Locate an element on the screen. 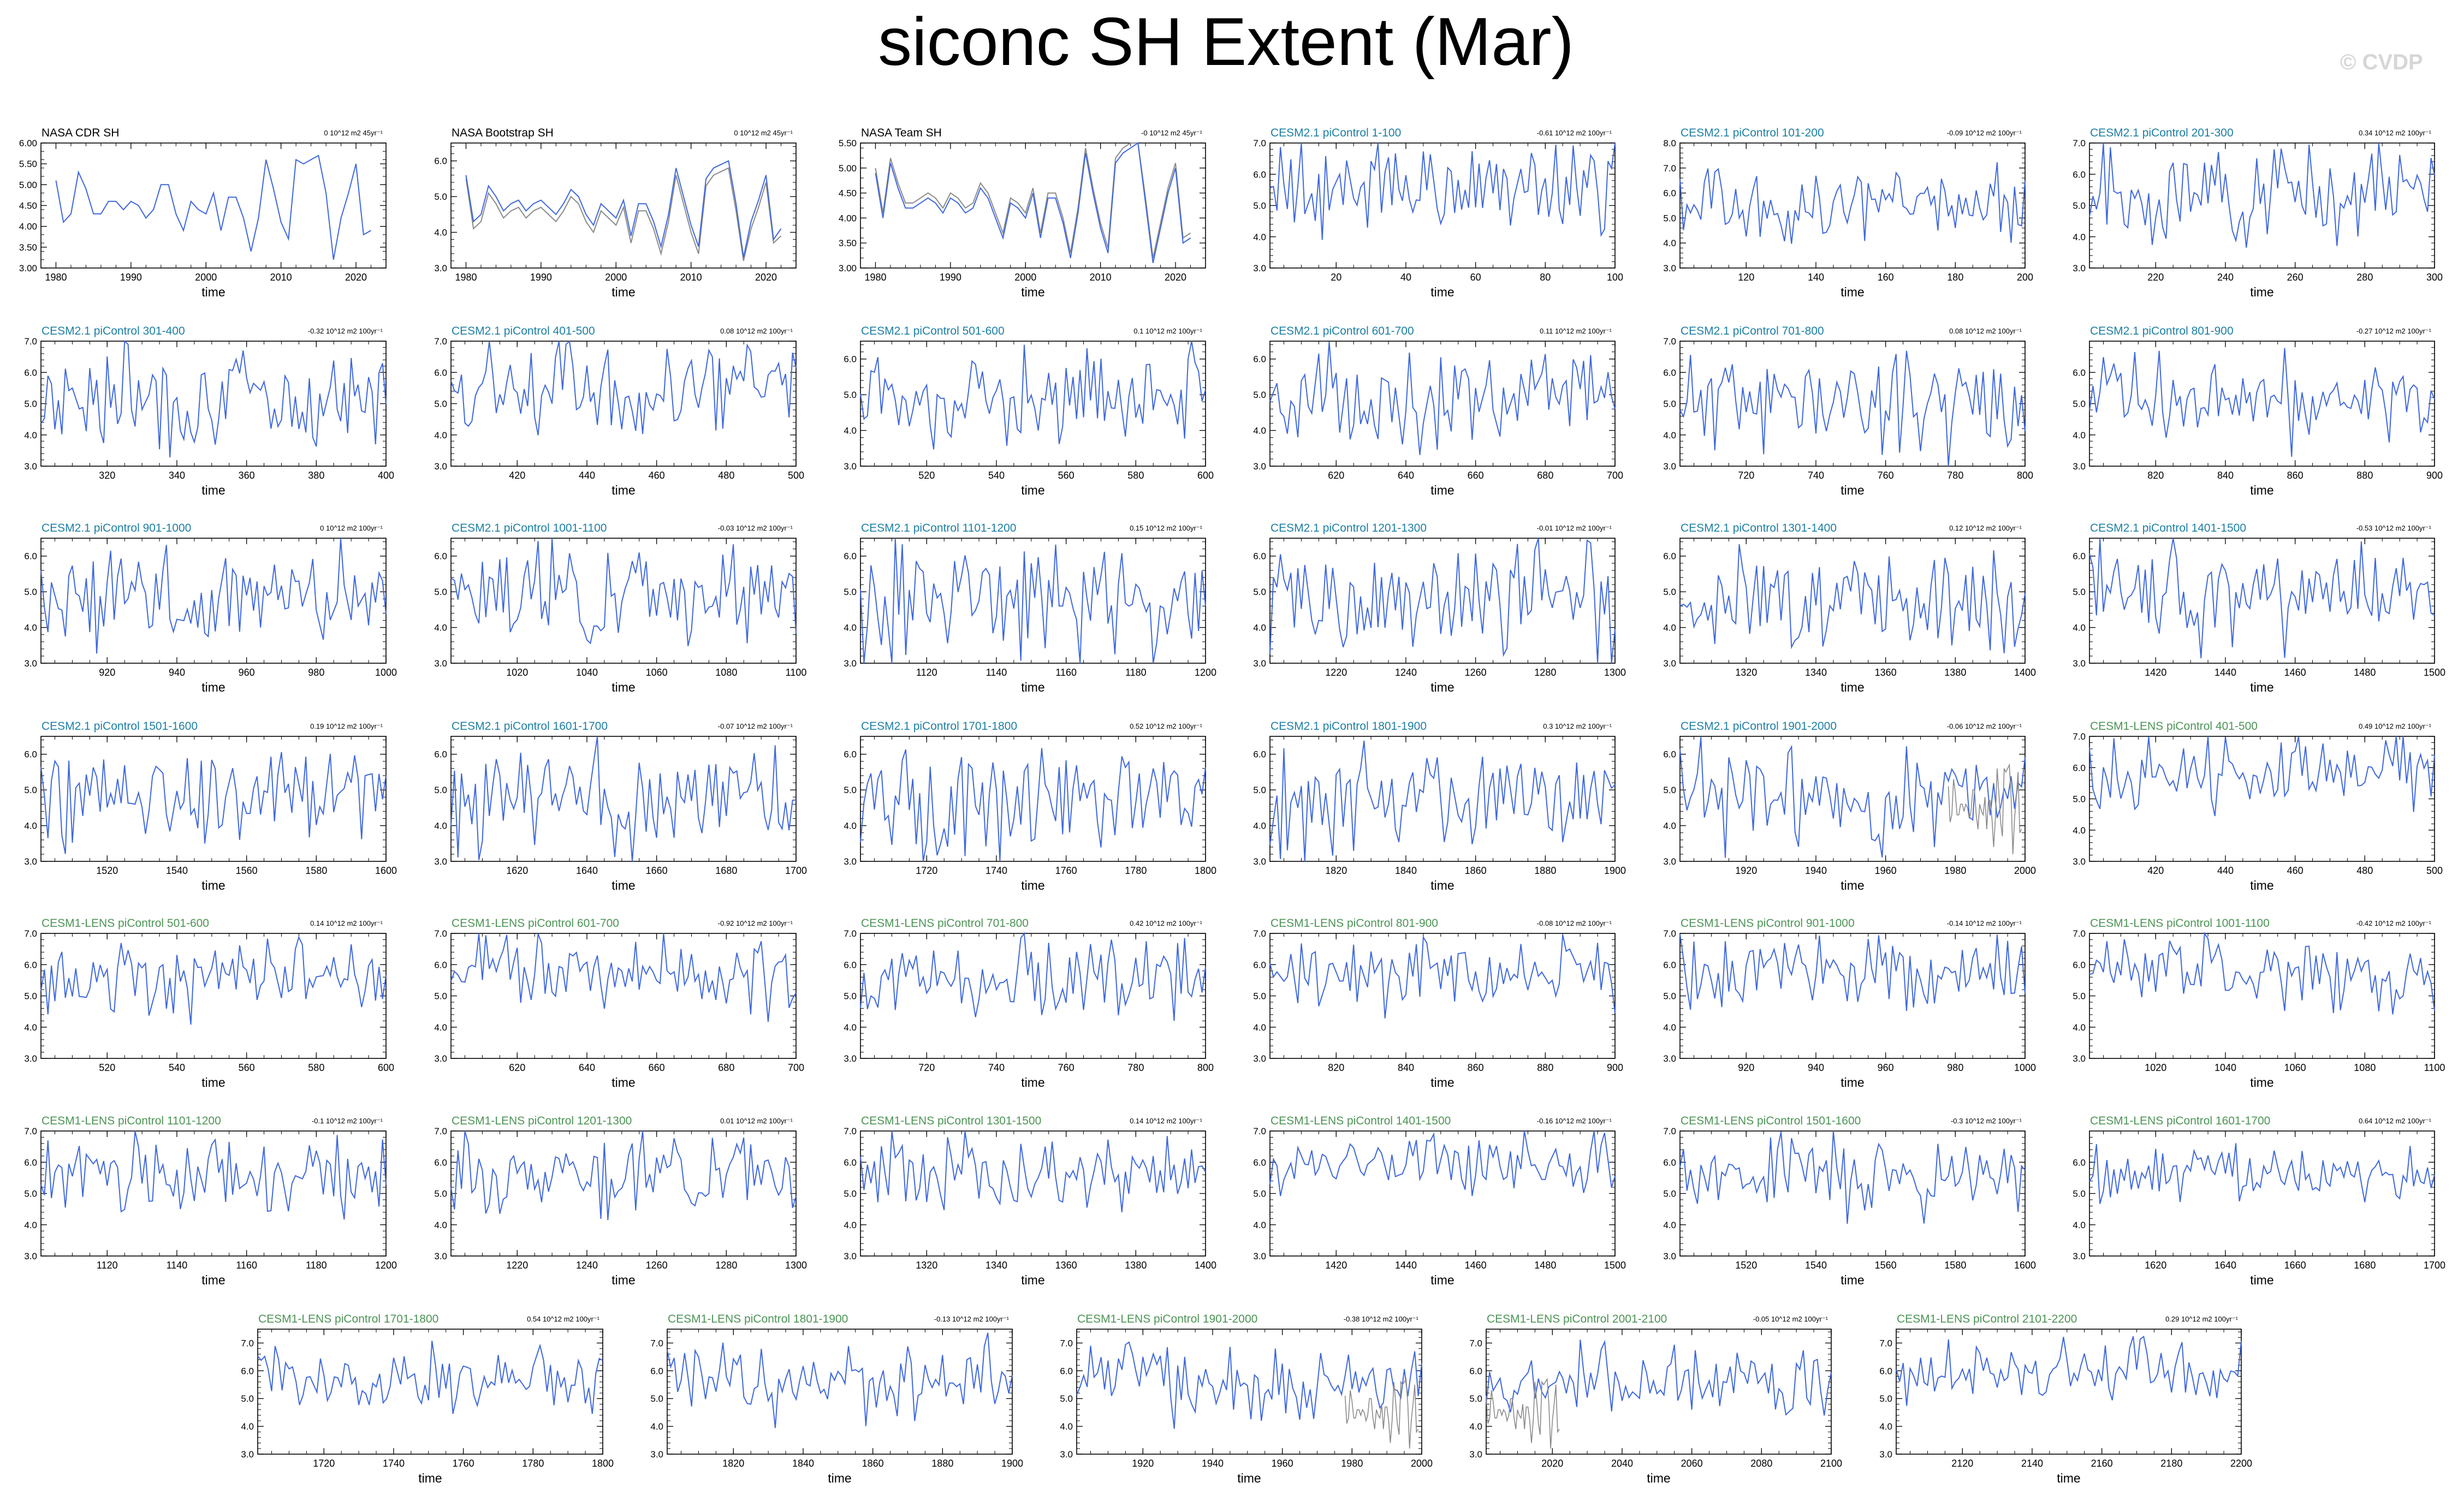 This screenshot has height=1512, width=2452. trend-label: -0.3 10^12 m2 100yr⁻¹ is located at coordinates (1986, 1121).